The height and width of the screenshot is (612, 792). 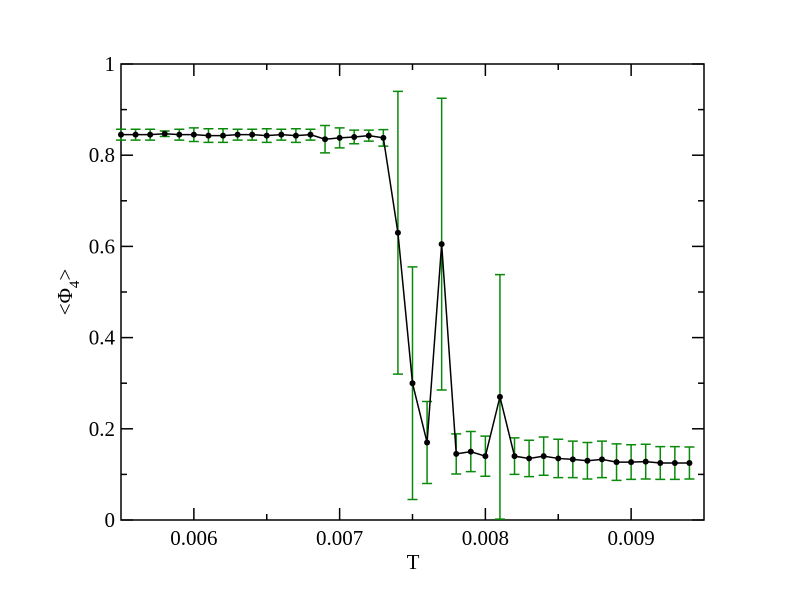 What do you see at coordinates (65, 275) in the screenshot?
I see `y-label-end: >` at bounding box center [65, 275].